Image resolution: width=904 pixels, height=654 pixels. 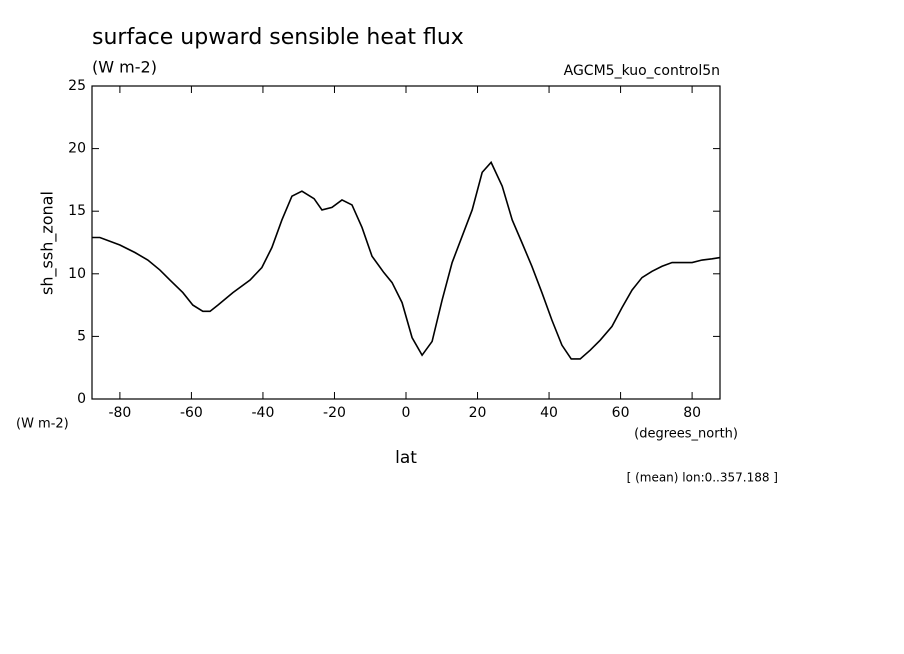 I want to click on y-tick-label: 25, so click(x=77, y=86).